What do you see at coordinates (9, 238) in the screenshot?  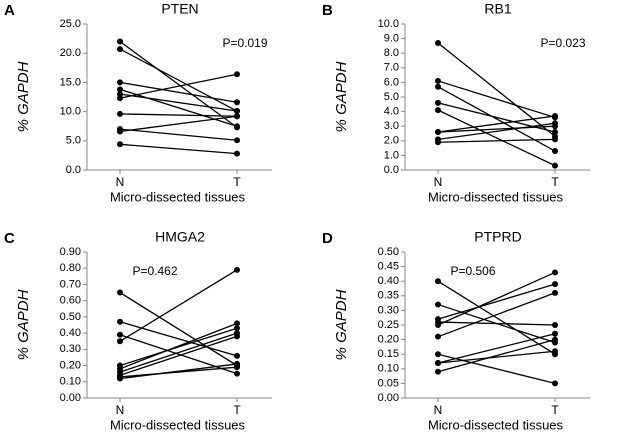 I see `panel-letter: C` at bounding box center [9, 238].